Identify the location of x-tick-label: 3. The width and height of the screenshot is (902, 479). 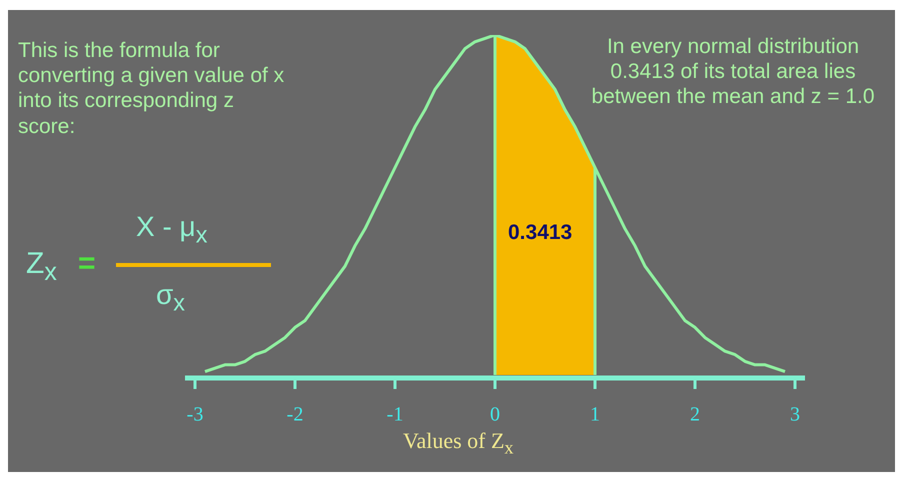
(795, 414).